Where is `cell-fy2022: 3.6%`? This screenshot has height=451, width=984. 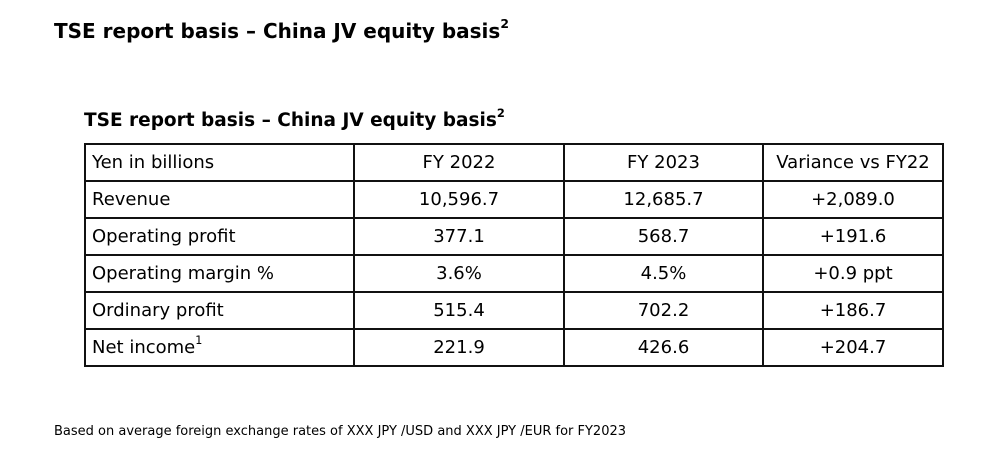
cell-fy2022: 3.6% is located at coordinates (459, 273).